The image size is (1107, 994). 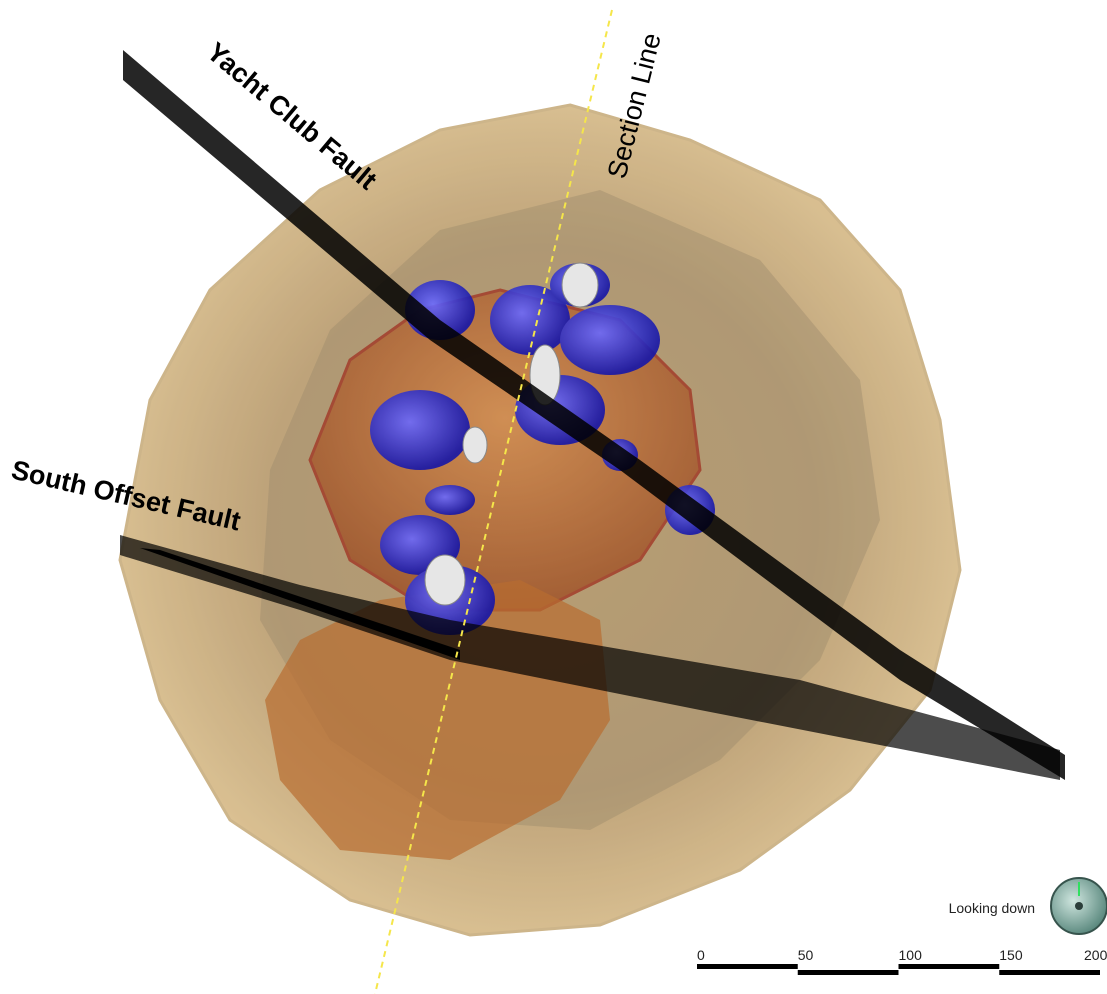 What do you see at coordinates (992, 908) in the screenshot?
I see `view-orientation: Looking down` at bounding box center [992, 908].